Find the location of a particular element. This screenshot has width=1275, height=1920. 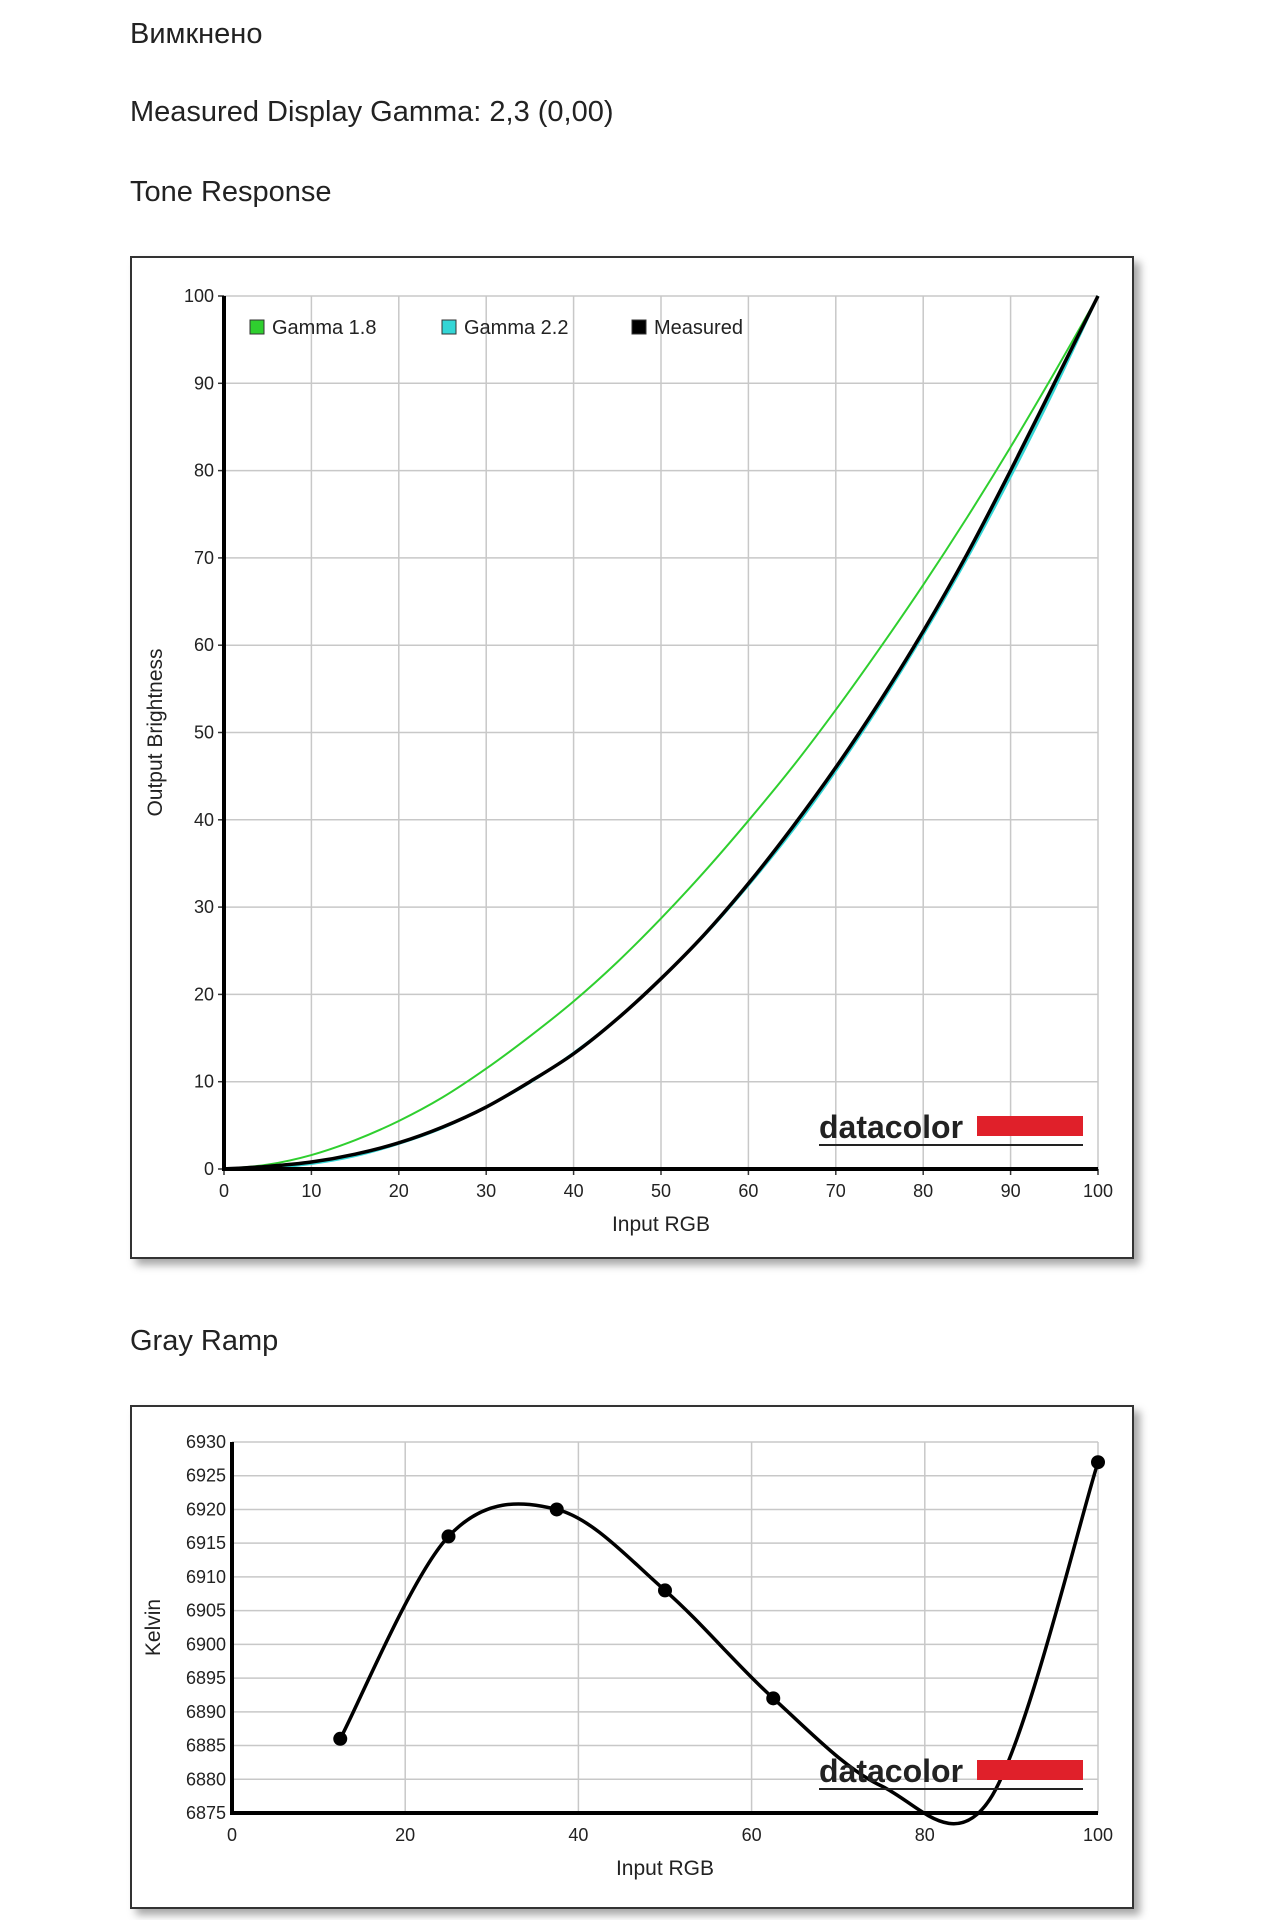

tone-datacolor-logo: datacolor is located at coordinates (891, 1127).